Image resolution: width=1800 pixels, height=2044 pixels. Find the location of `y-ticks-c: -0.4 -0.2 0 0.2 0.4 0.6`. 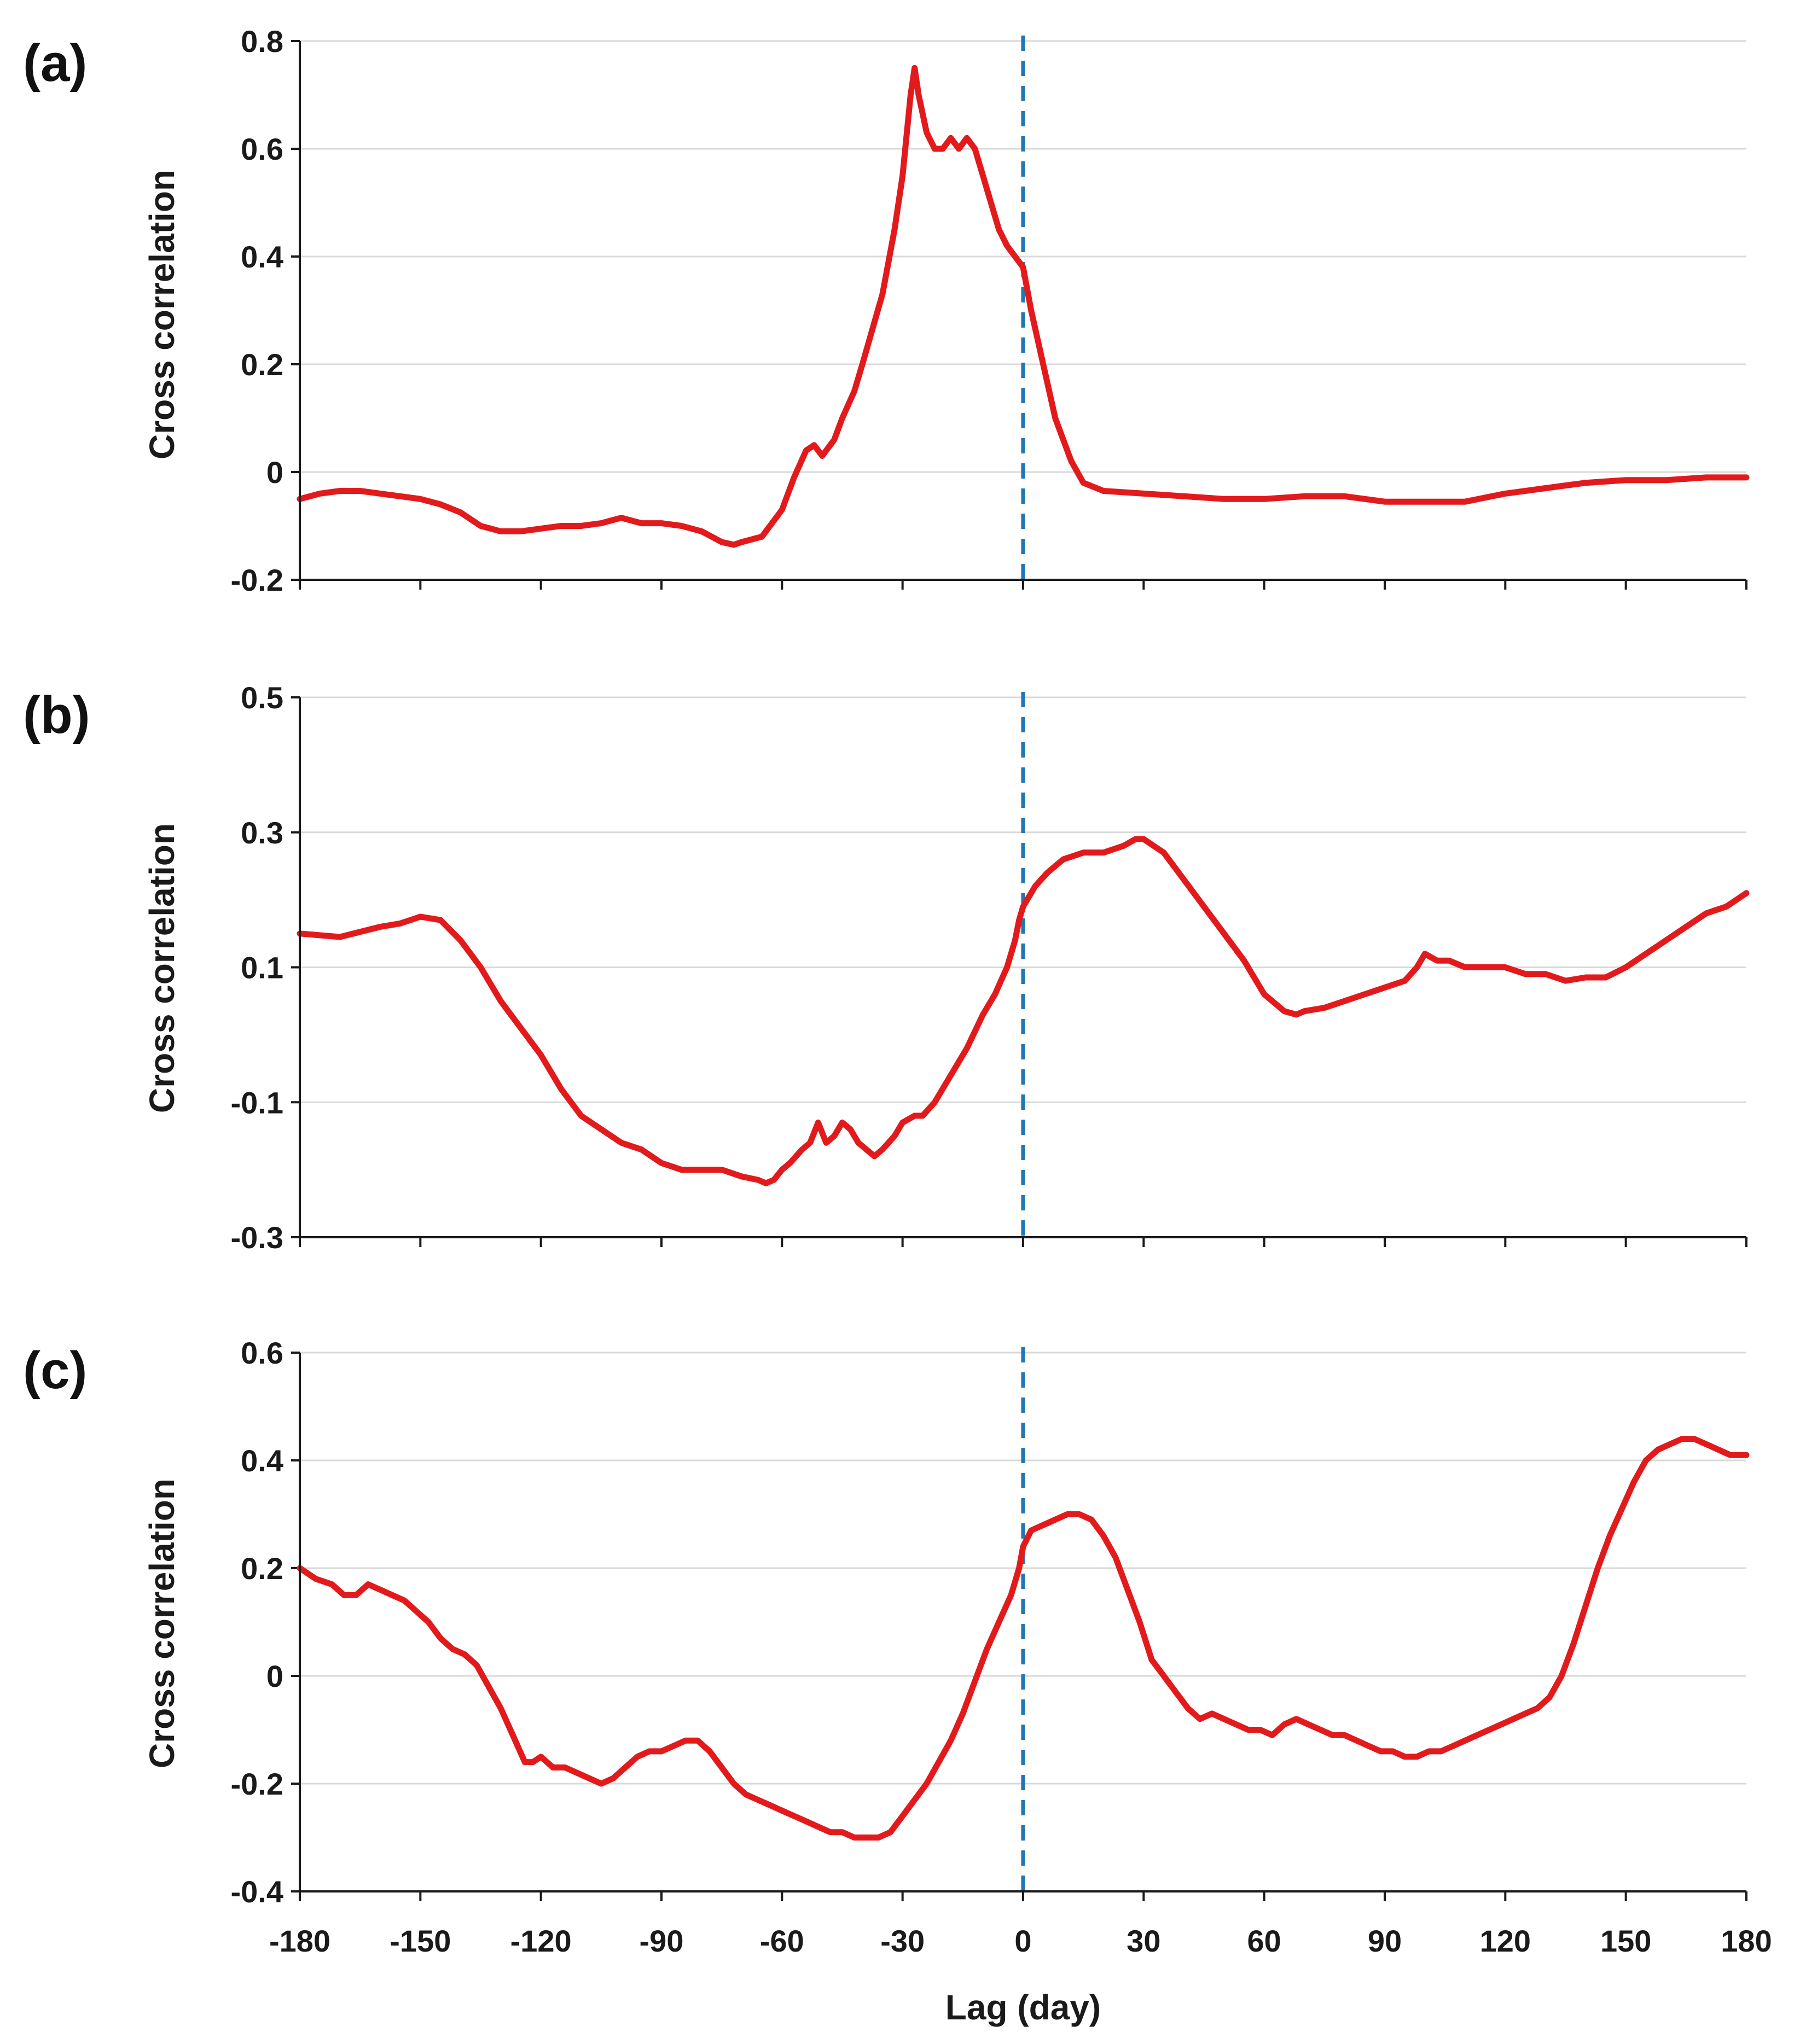

y-ticks-c: -0.4 -0.2 0 0.2 0.4 0.6 is located at coordinates (265, 1622).